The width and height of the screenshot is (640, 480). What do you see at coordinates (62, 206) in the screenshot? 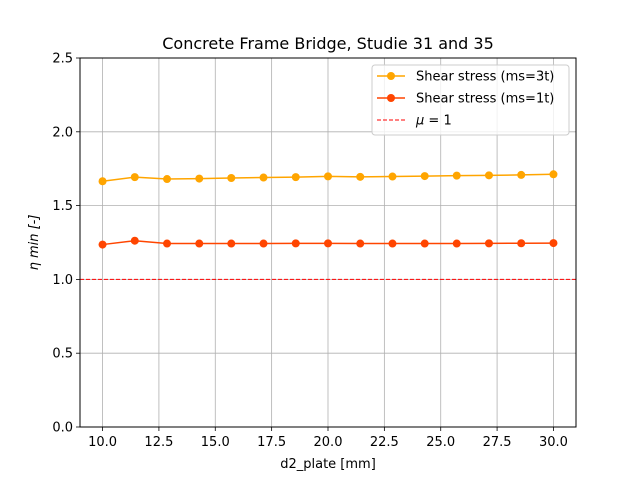
I see `y-tick-label: 1.5` at bounding box center [62, 206].